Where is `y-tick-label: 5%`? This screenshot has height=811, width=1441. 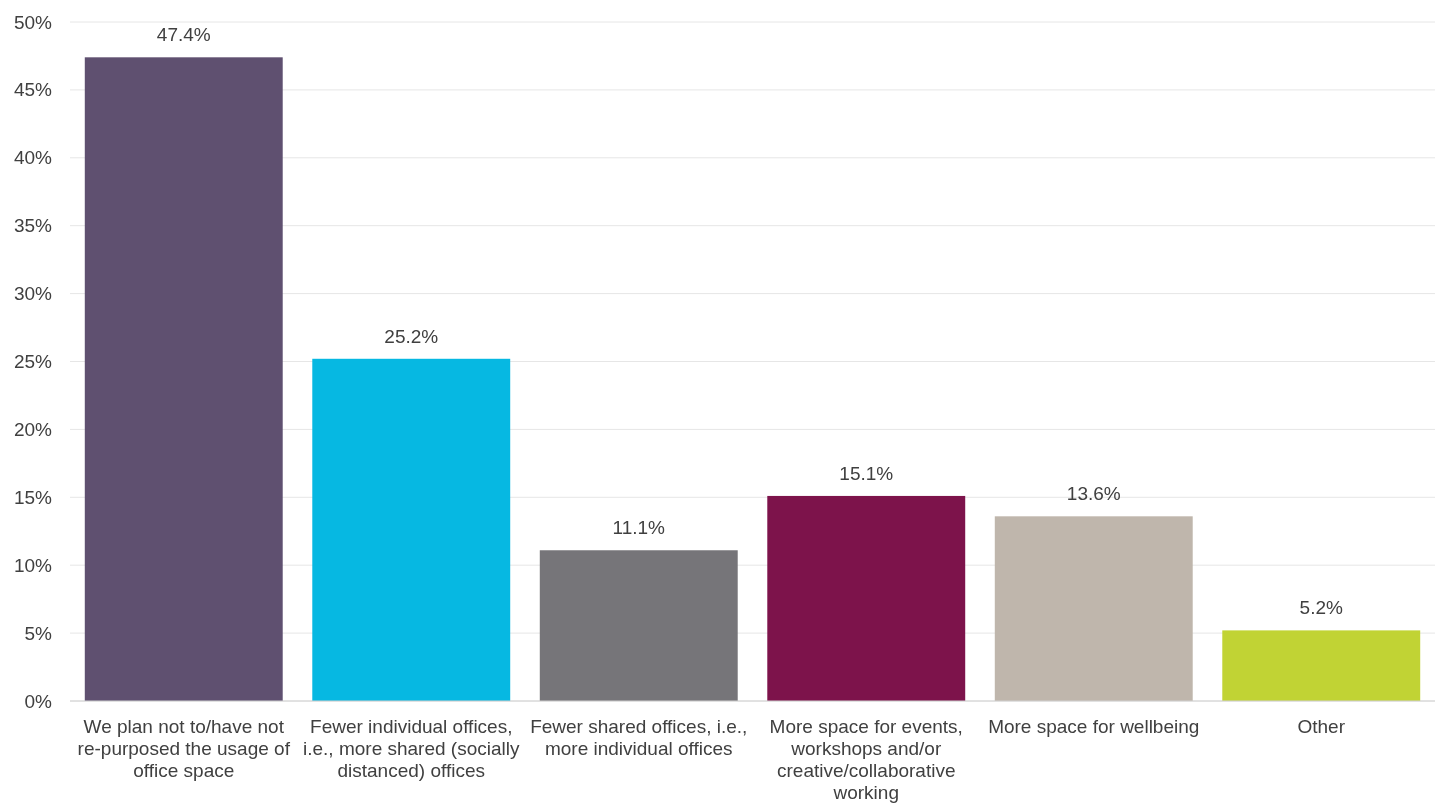 y-tick-label: 5% is located at coordinates (38, 633).